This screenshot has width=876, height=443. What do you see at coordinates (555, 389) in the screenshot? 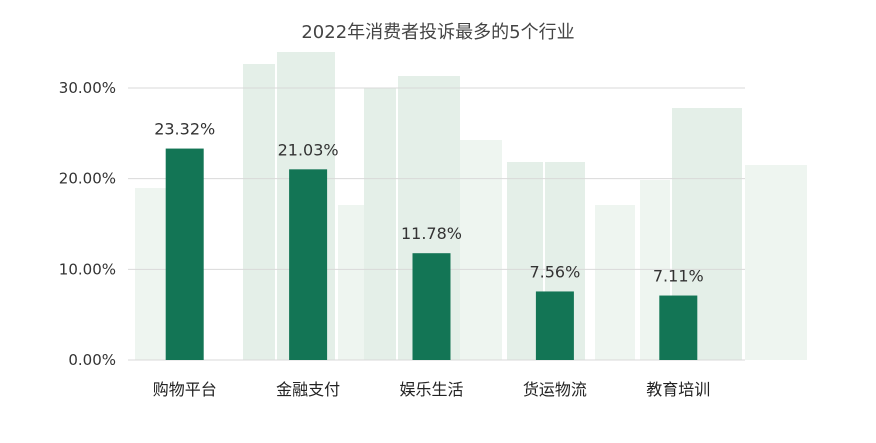
I see `x-tick-label: 货运物流` at bounding box center [555, 389].